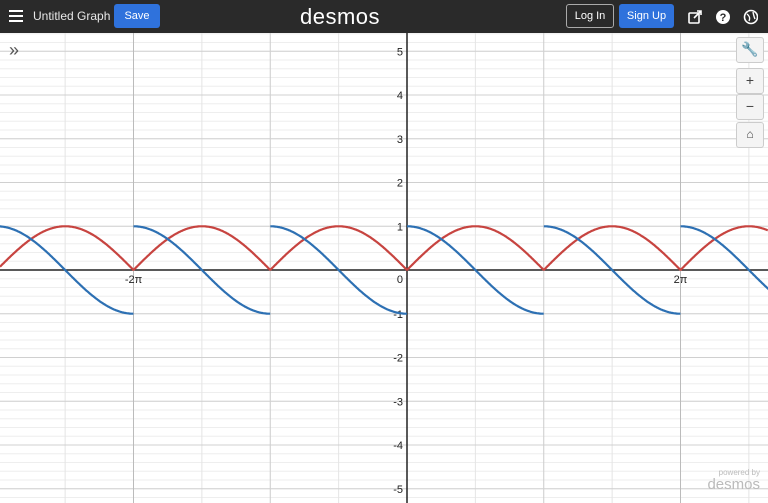  Describe the element at coordinates (400, 280) in the screenshot. I see `origin-label: 0` at that location.